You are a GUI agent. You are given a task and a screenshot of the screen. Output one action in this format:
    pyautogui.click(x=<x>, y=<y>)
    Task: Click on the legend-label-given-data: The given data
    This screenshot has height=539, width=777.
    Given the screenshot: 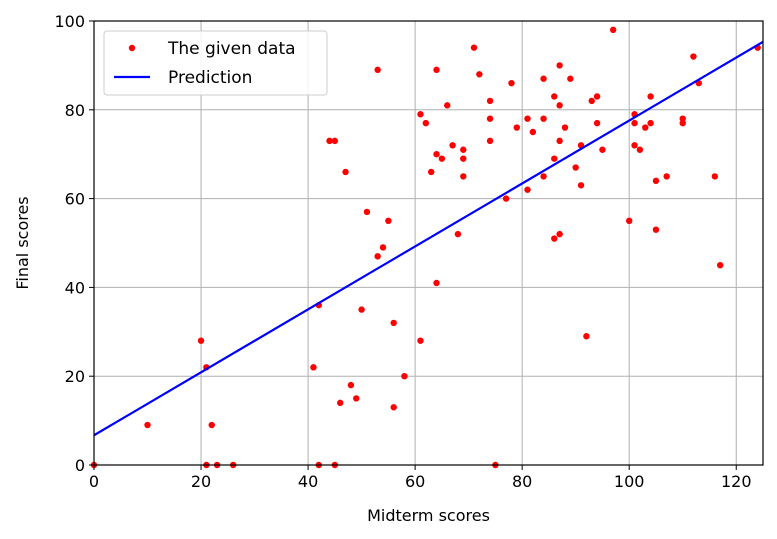 What is the action you would take?
    pyautogui.click(x=231, y=49)
    